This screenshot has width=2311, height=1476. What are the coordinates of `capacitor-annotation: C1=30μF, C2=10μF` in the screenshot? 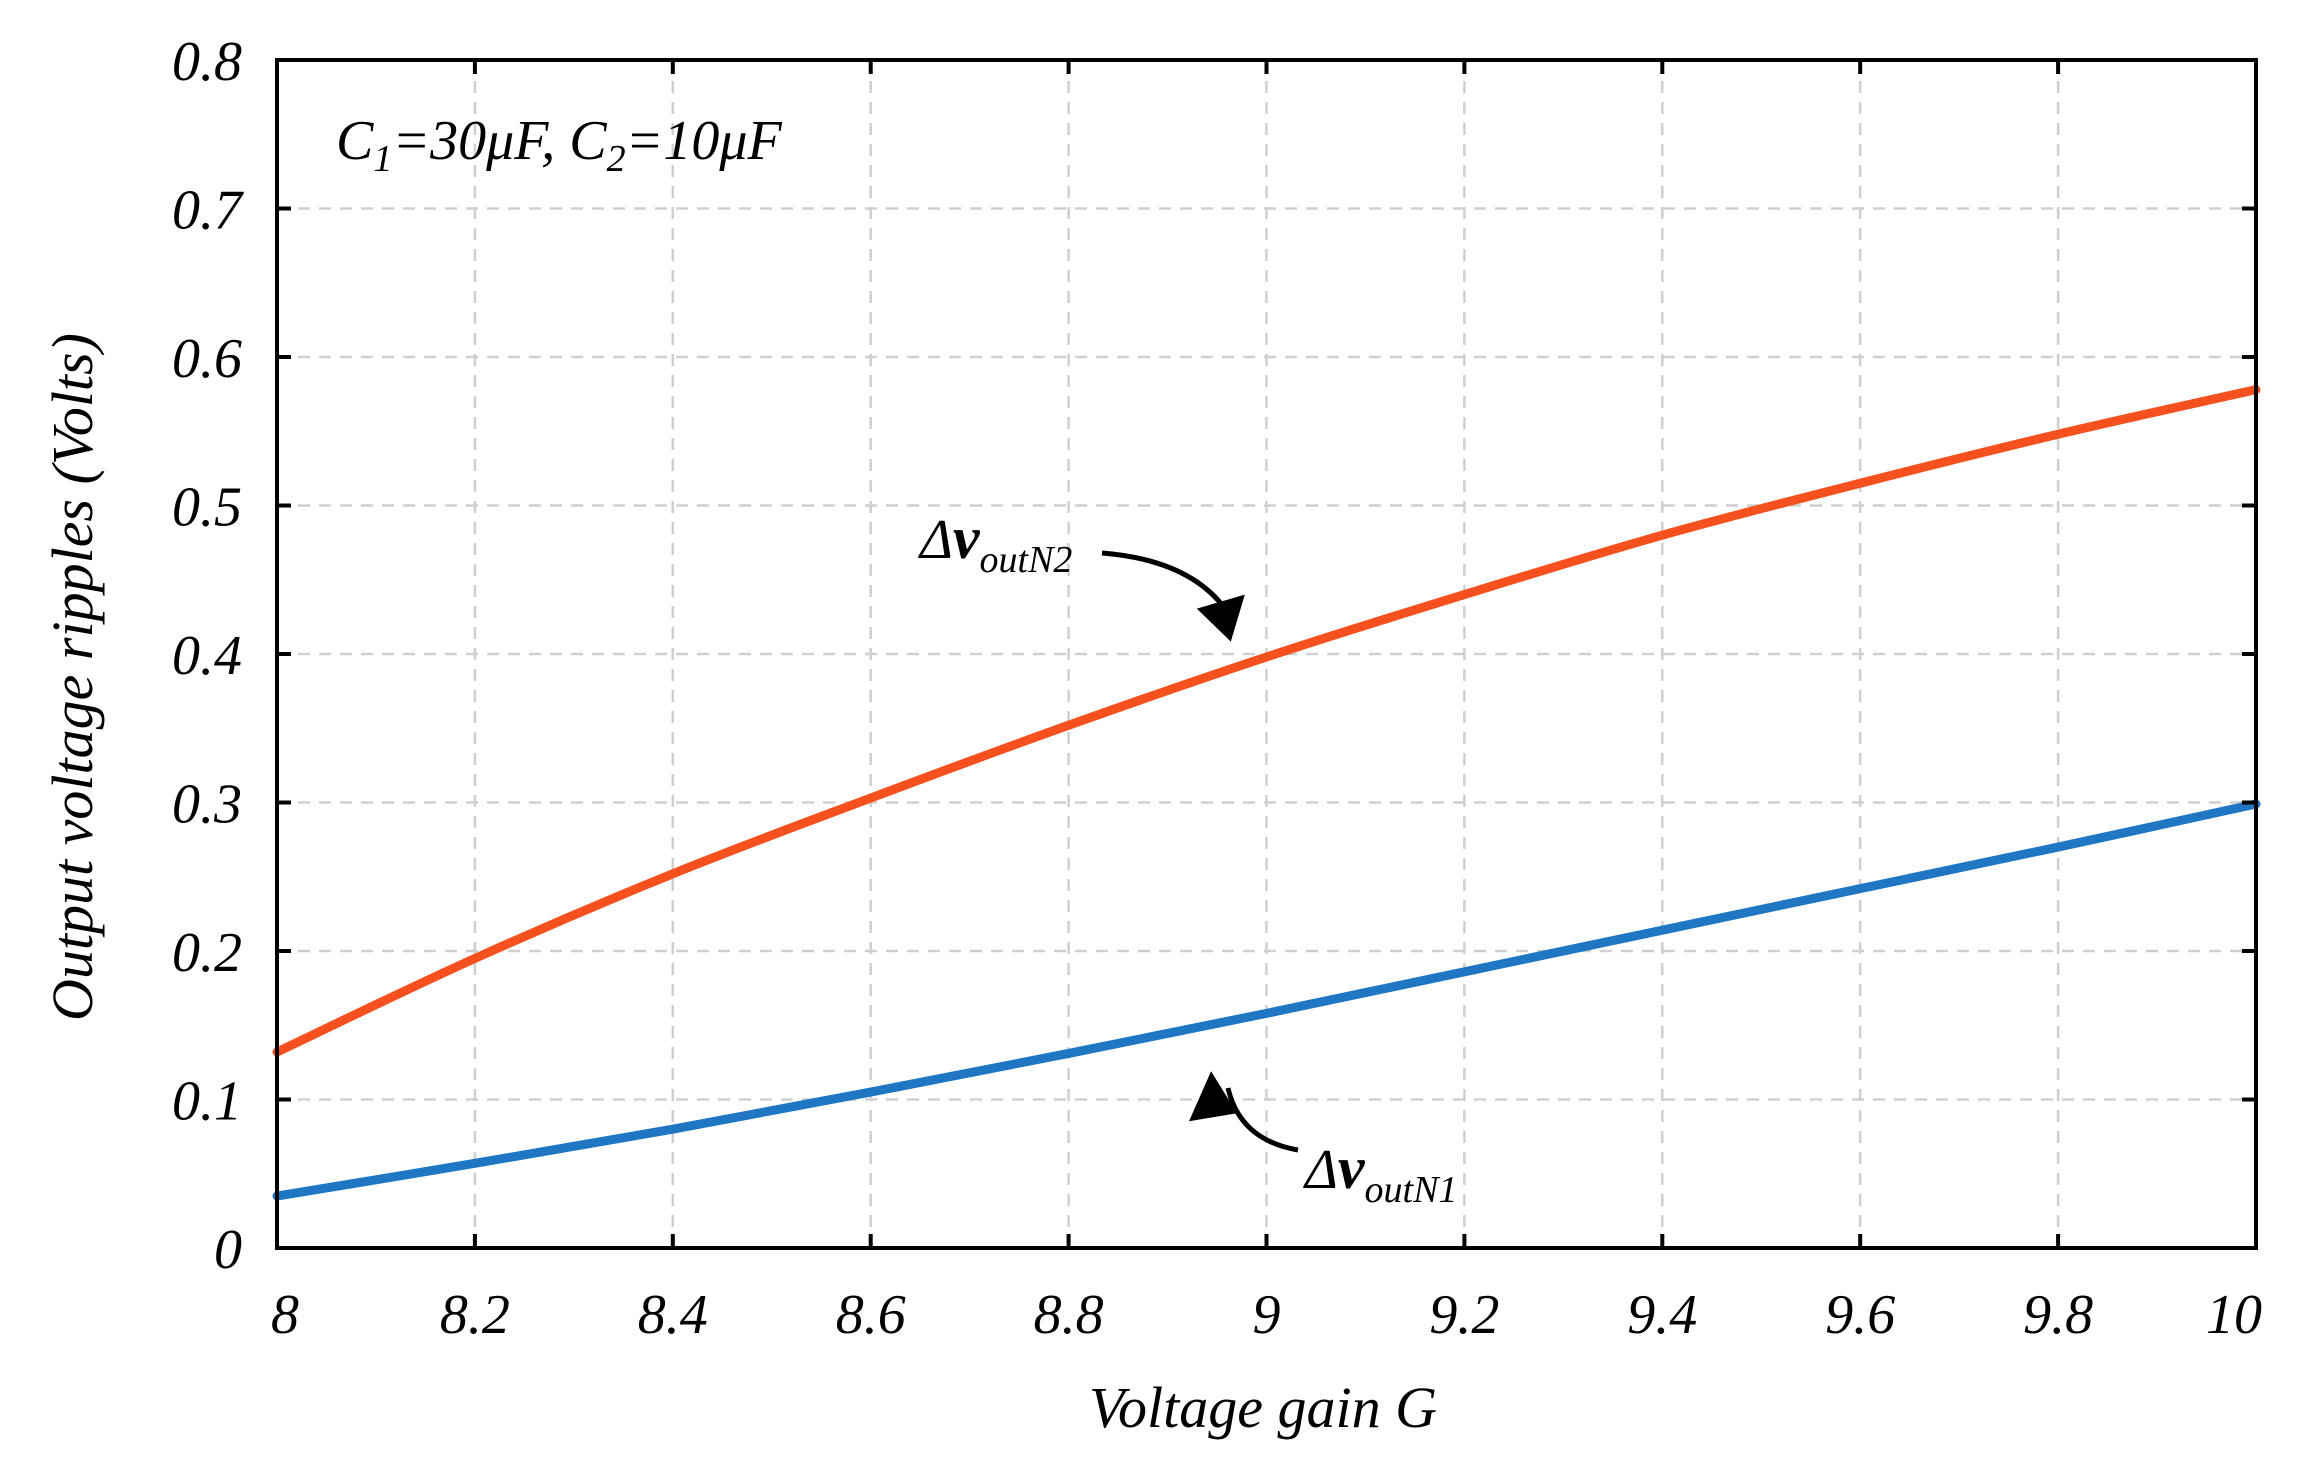 It's located at (559, 145).